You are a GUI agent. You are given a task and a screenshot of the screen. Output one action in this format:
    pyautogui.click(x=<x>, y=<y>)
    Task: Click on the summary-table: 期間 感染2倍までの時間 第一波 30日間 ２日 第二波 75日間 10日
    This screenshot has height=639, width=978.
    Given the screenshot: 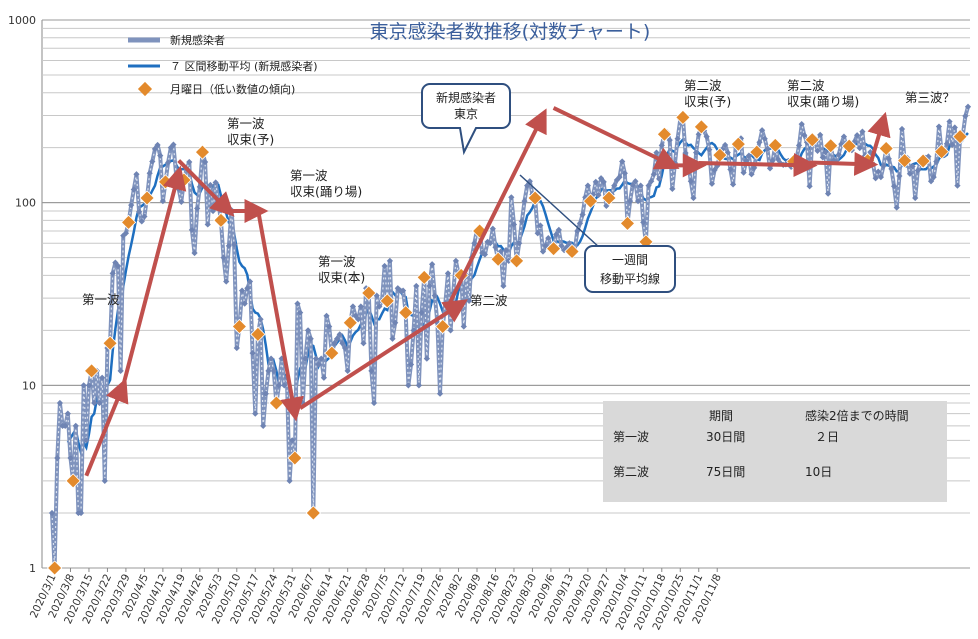 What is the action you would take?
    pyautogui.click(x=775, y=451)
    